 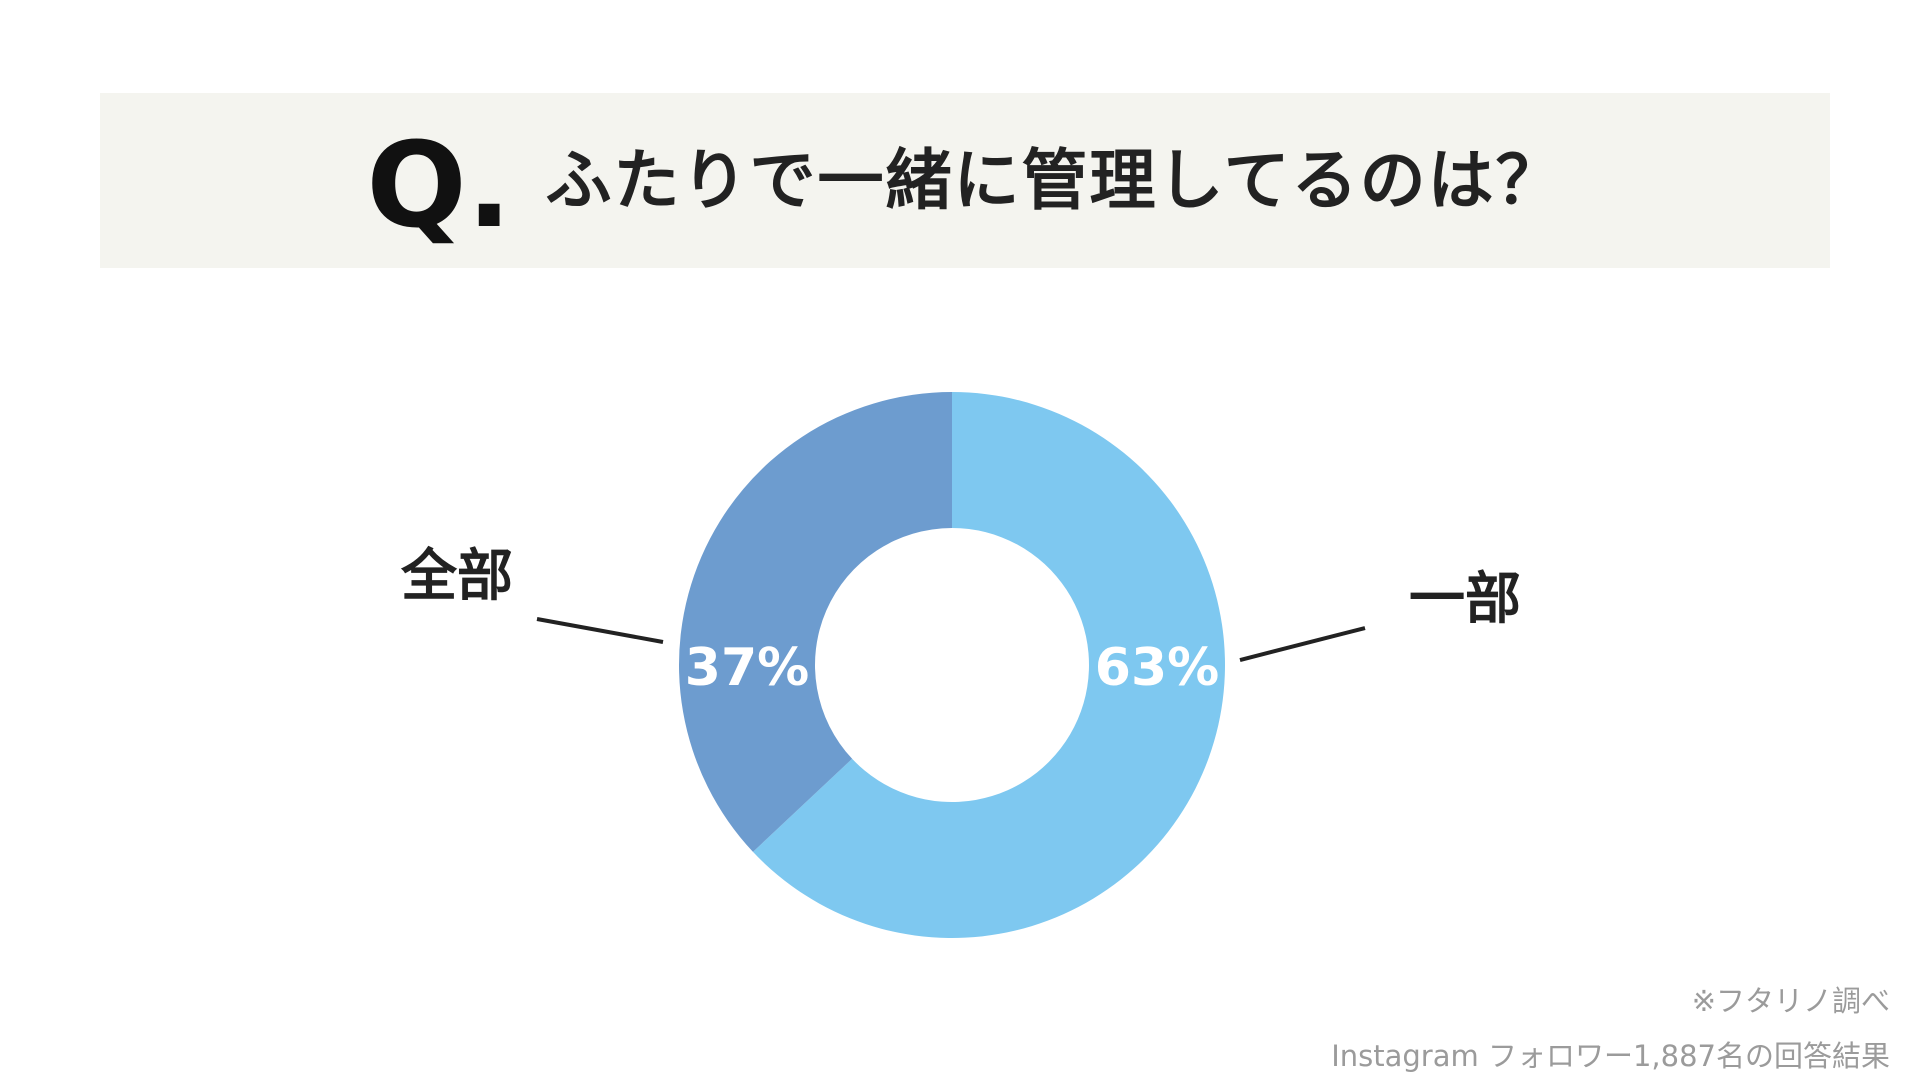 What do you see at coordinates (1790, 1001) in the screenshot?
I see `source-note: ※フタリノ調べ` at bounding box center [1790, 1001].